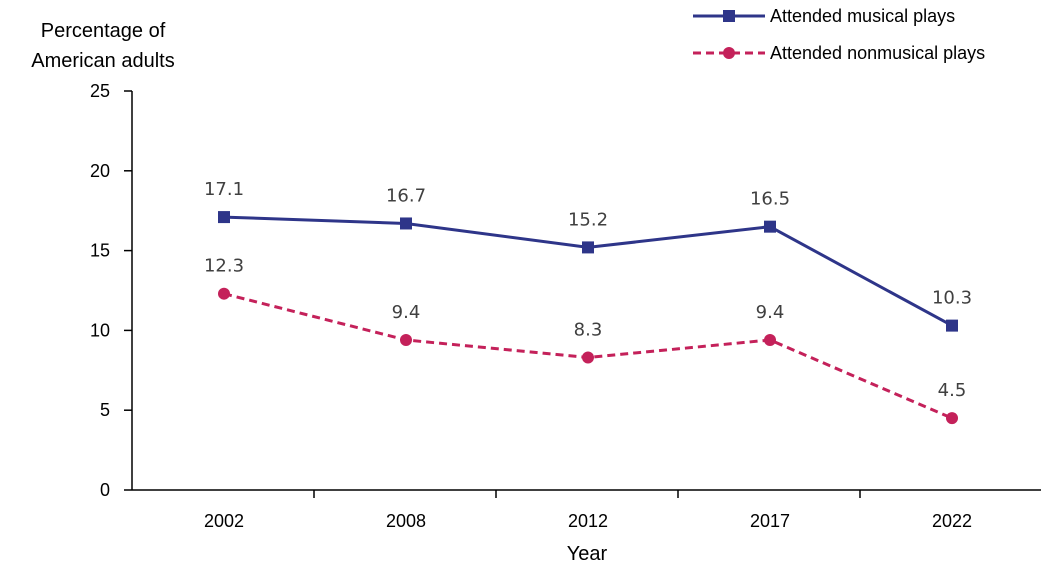 The image size is (1041, 569). Describe the element at coordinates (862, 16) in the screenshot. I see `legend-label-musical: Attended musical plays` at that location.